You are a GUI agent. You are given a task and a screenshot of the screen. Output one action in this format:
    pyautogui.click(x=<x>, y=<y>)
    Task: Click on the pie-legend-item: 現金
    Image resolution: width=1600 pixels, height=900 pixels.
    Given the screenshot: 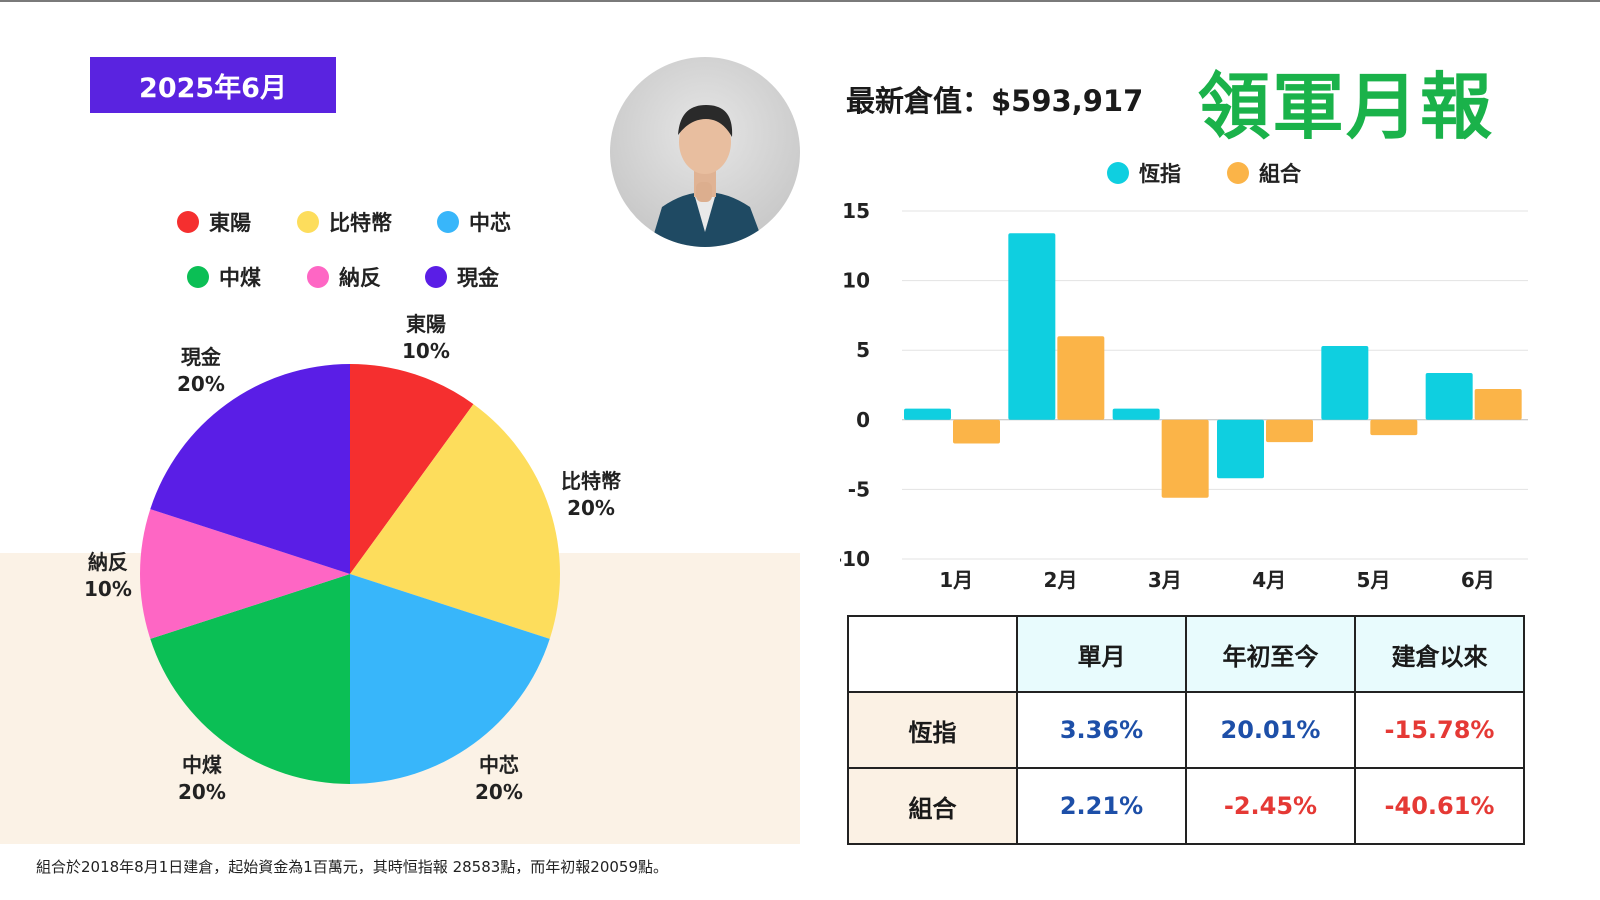 What is the action you would take?
    pyautogui.click(x=462, y=277)
    